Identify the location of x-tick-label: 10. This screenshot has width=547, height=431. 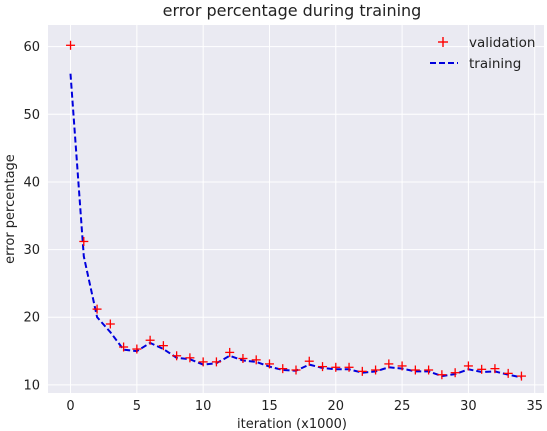
(203, 406).